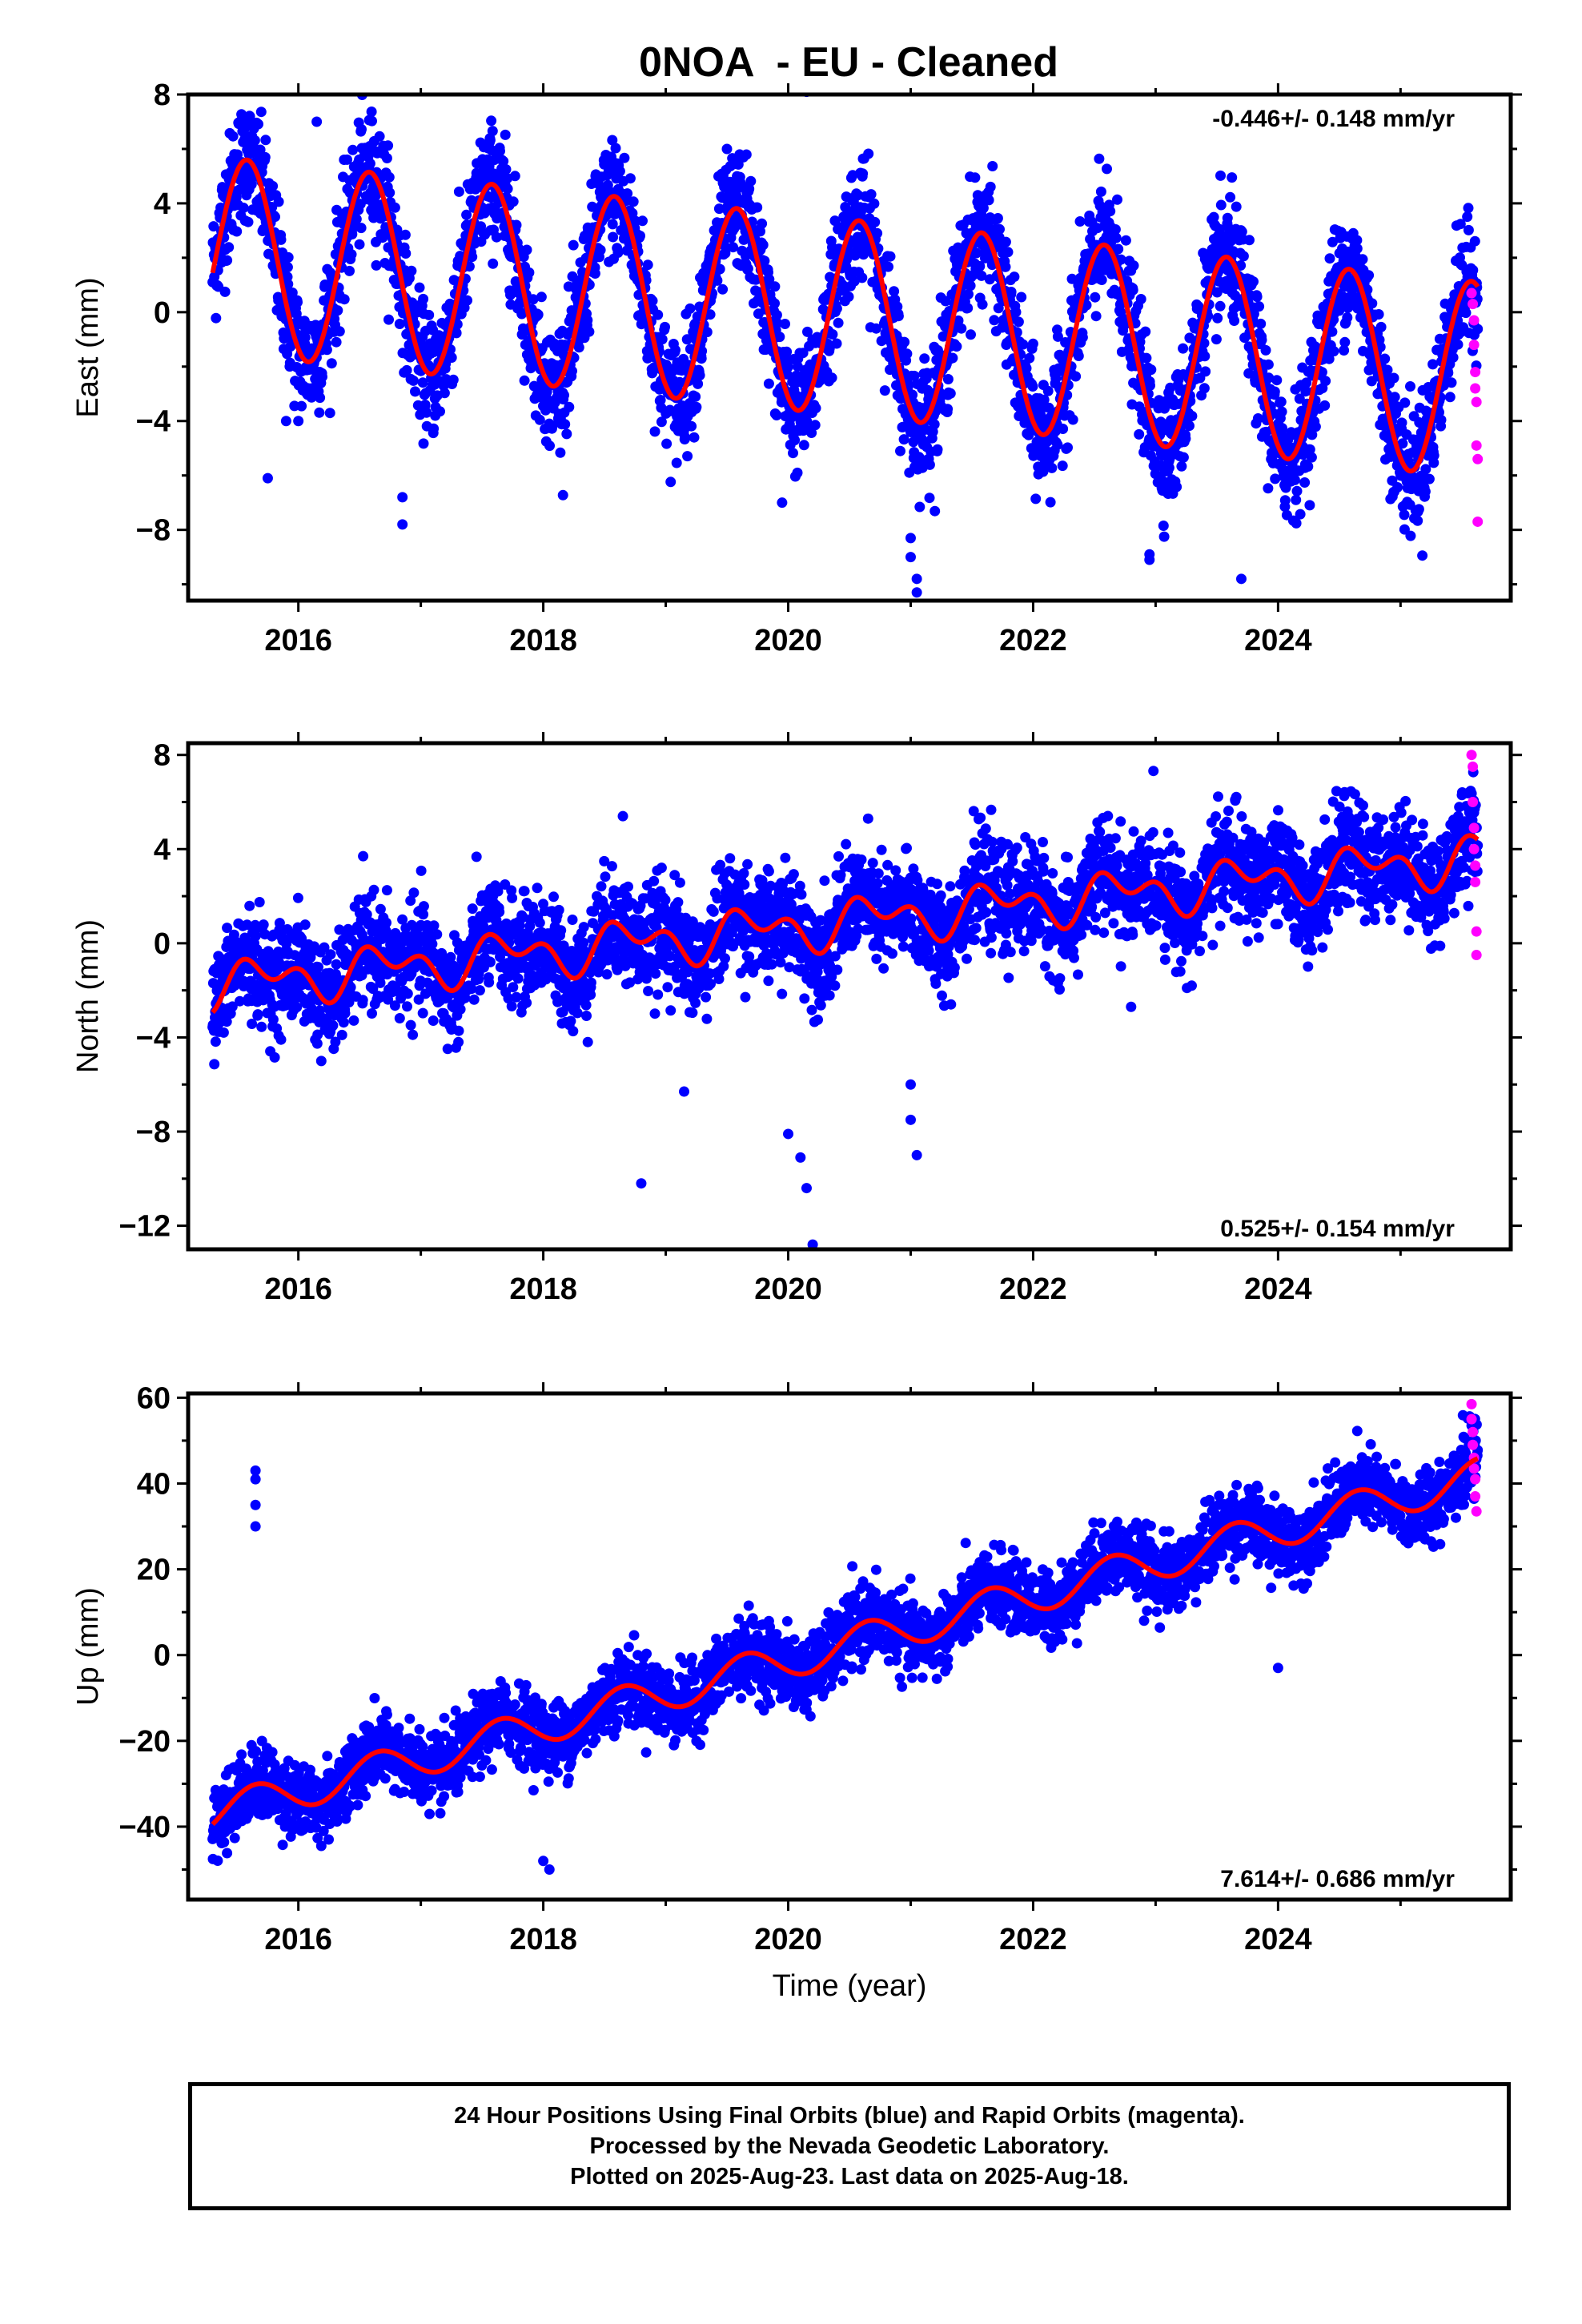 This screenshot has width=1582, height=2324. I want to click on x-tick-label: 2022, so click(1033, 640).